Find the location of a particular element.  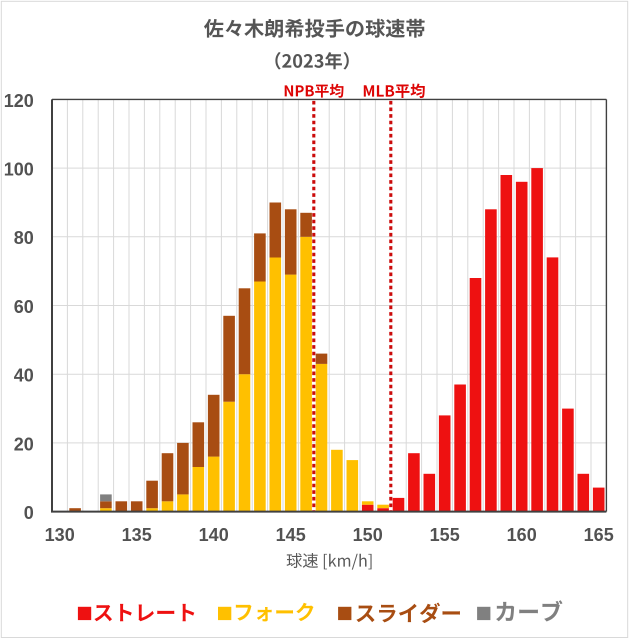

svg-text: 160 is located at coordinates (522, 535).